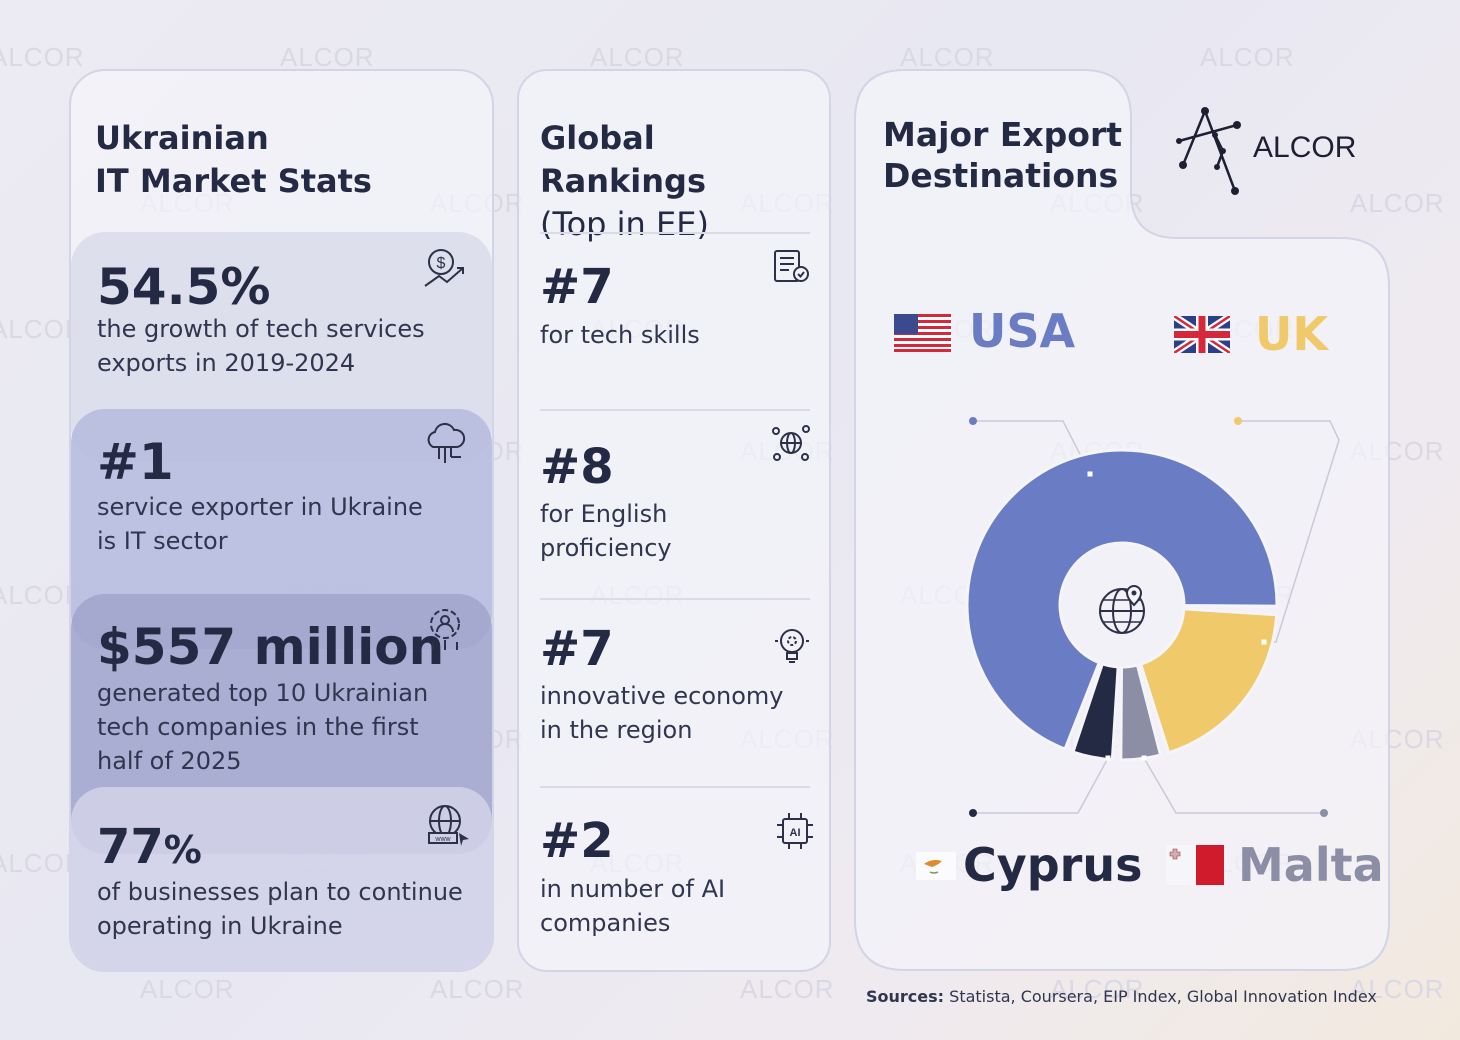  Describe the element at coordinates (260, 524) in the screenshot. I see `stat-description: service exporter in Ukraine is IT sector` at that location.